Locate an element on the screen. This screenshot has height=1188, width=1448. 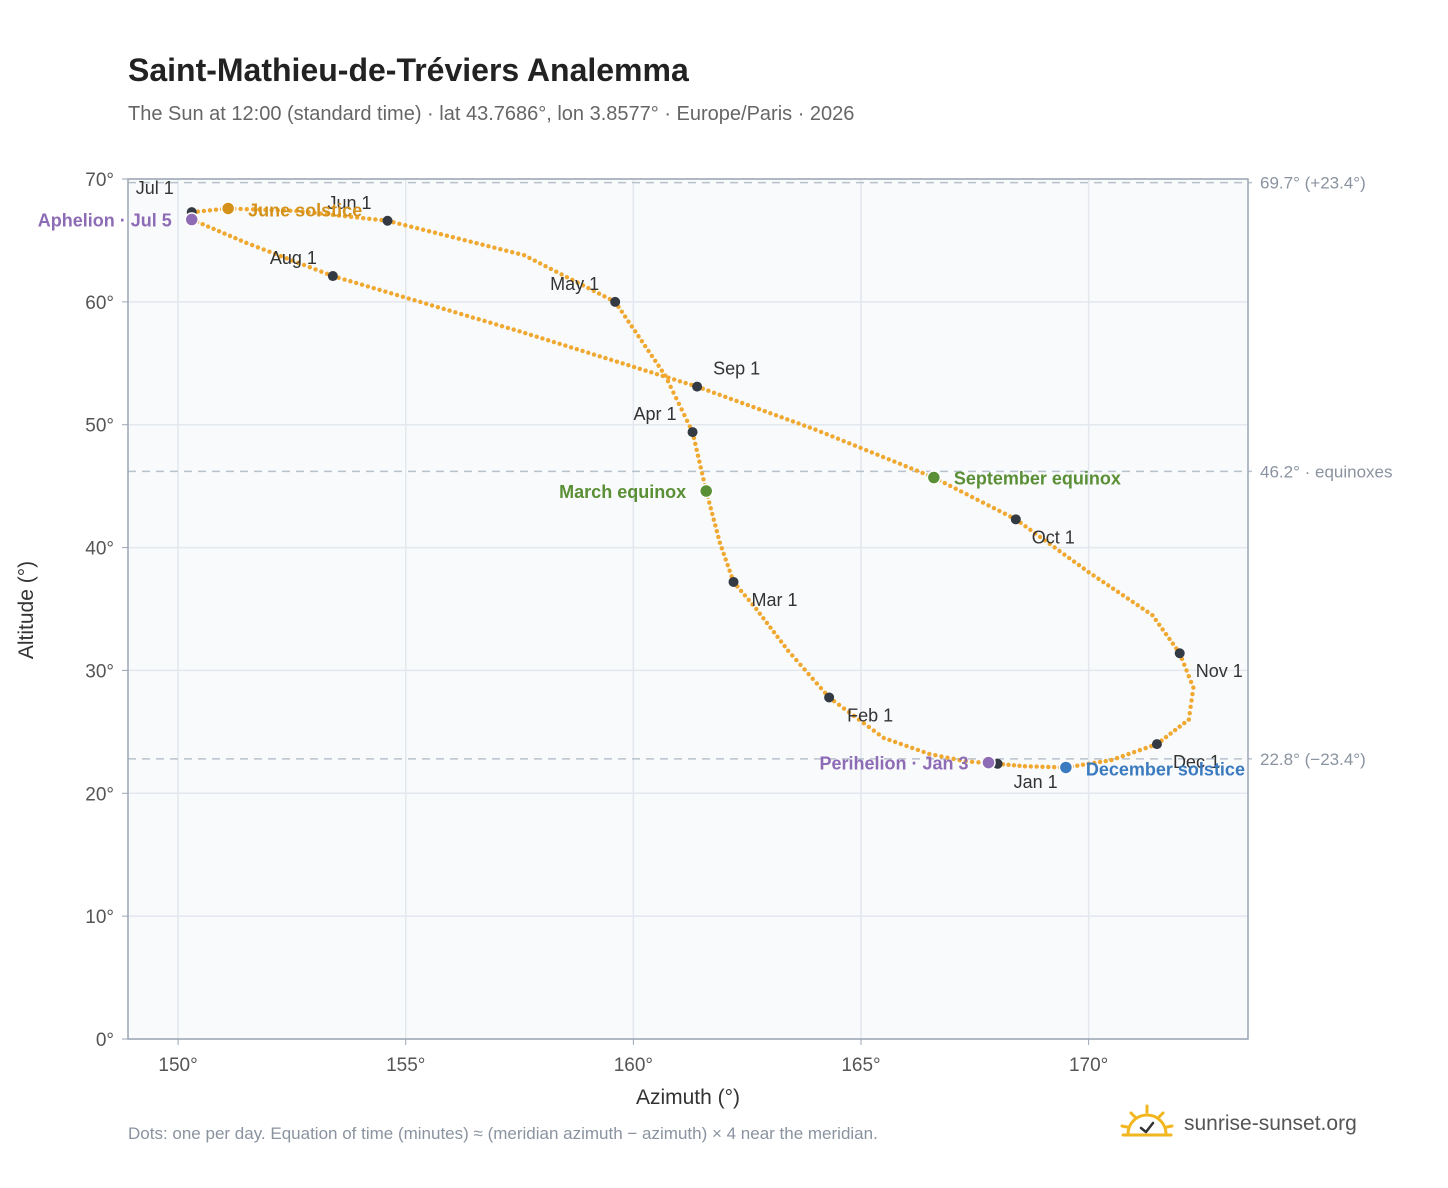
reference-line-label: 22.8° (−23.4°) is located at coordinates (1313, 759).